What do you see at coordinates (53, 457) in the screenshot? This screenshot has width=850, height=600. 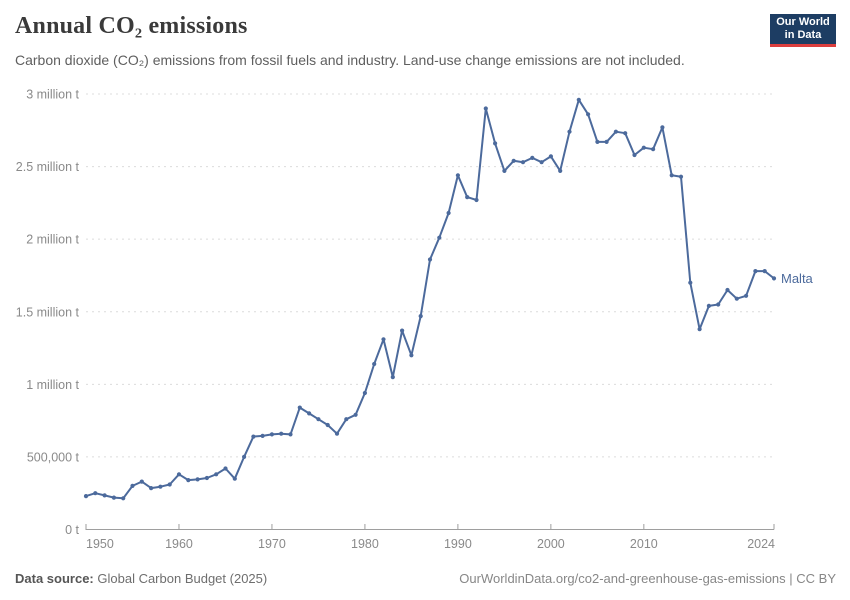 I see `y-tick-label: 500,000 t` at bounding box center [53, 457].